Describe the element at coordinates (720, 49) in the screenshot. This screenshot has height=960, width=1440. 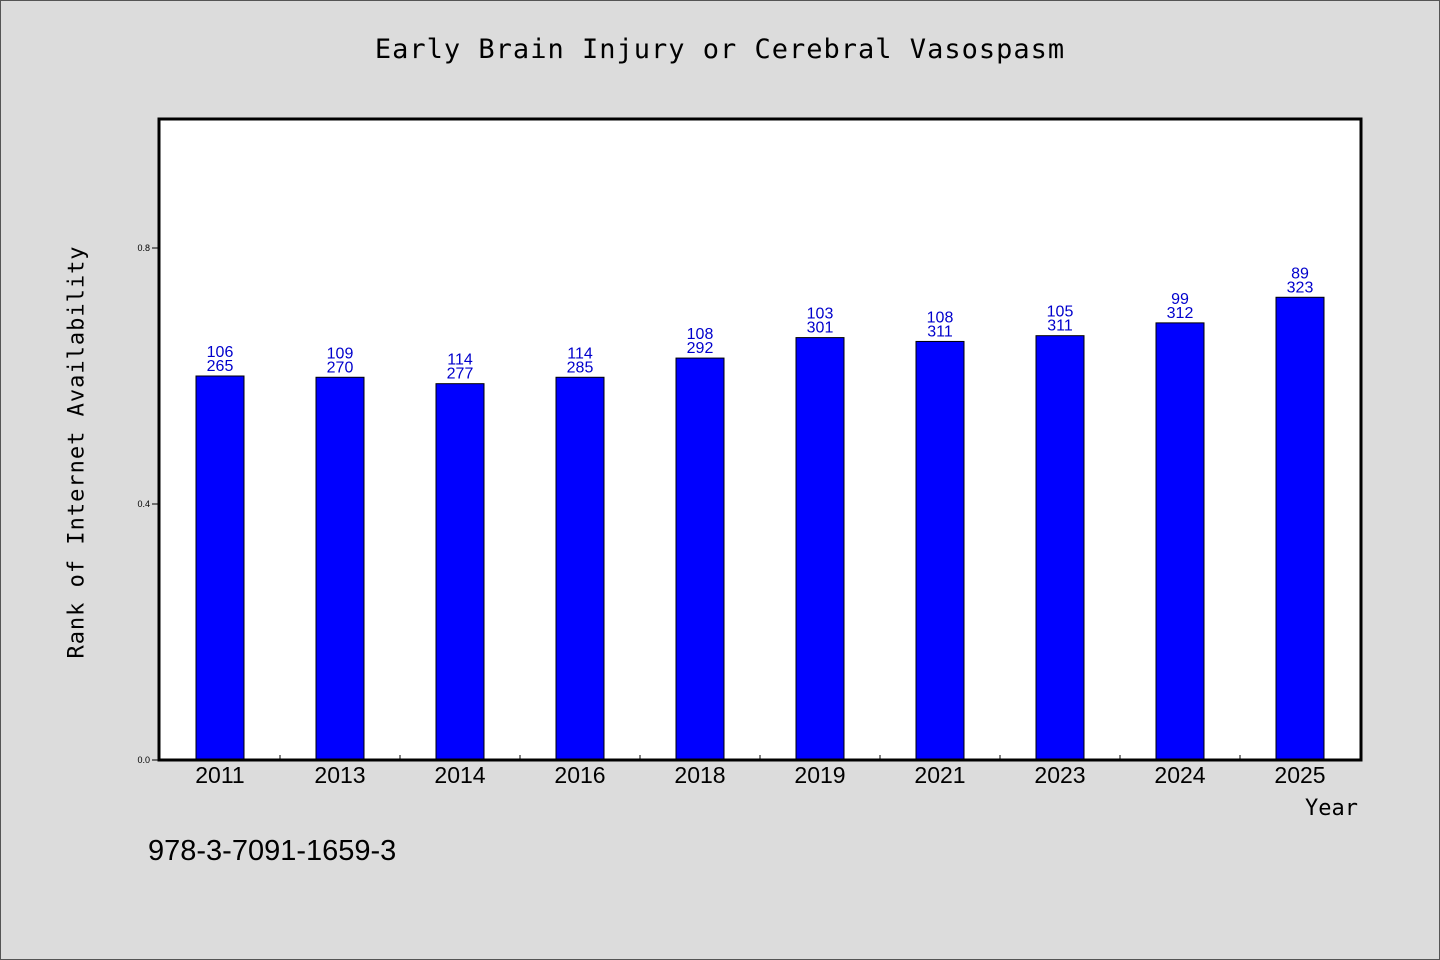
I see `chart-title: Early Brain Injury or Cerebral Vasospasm` at that location.